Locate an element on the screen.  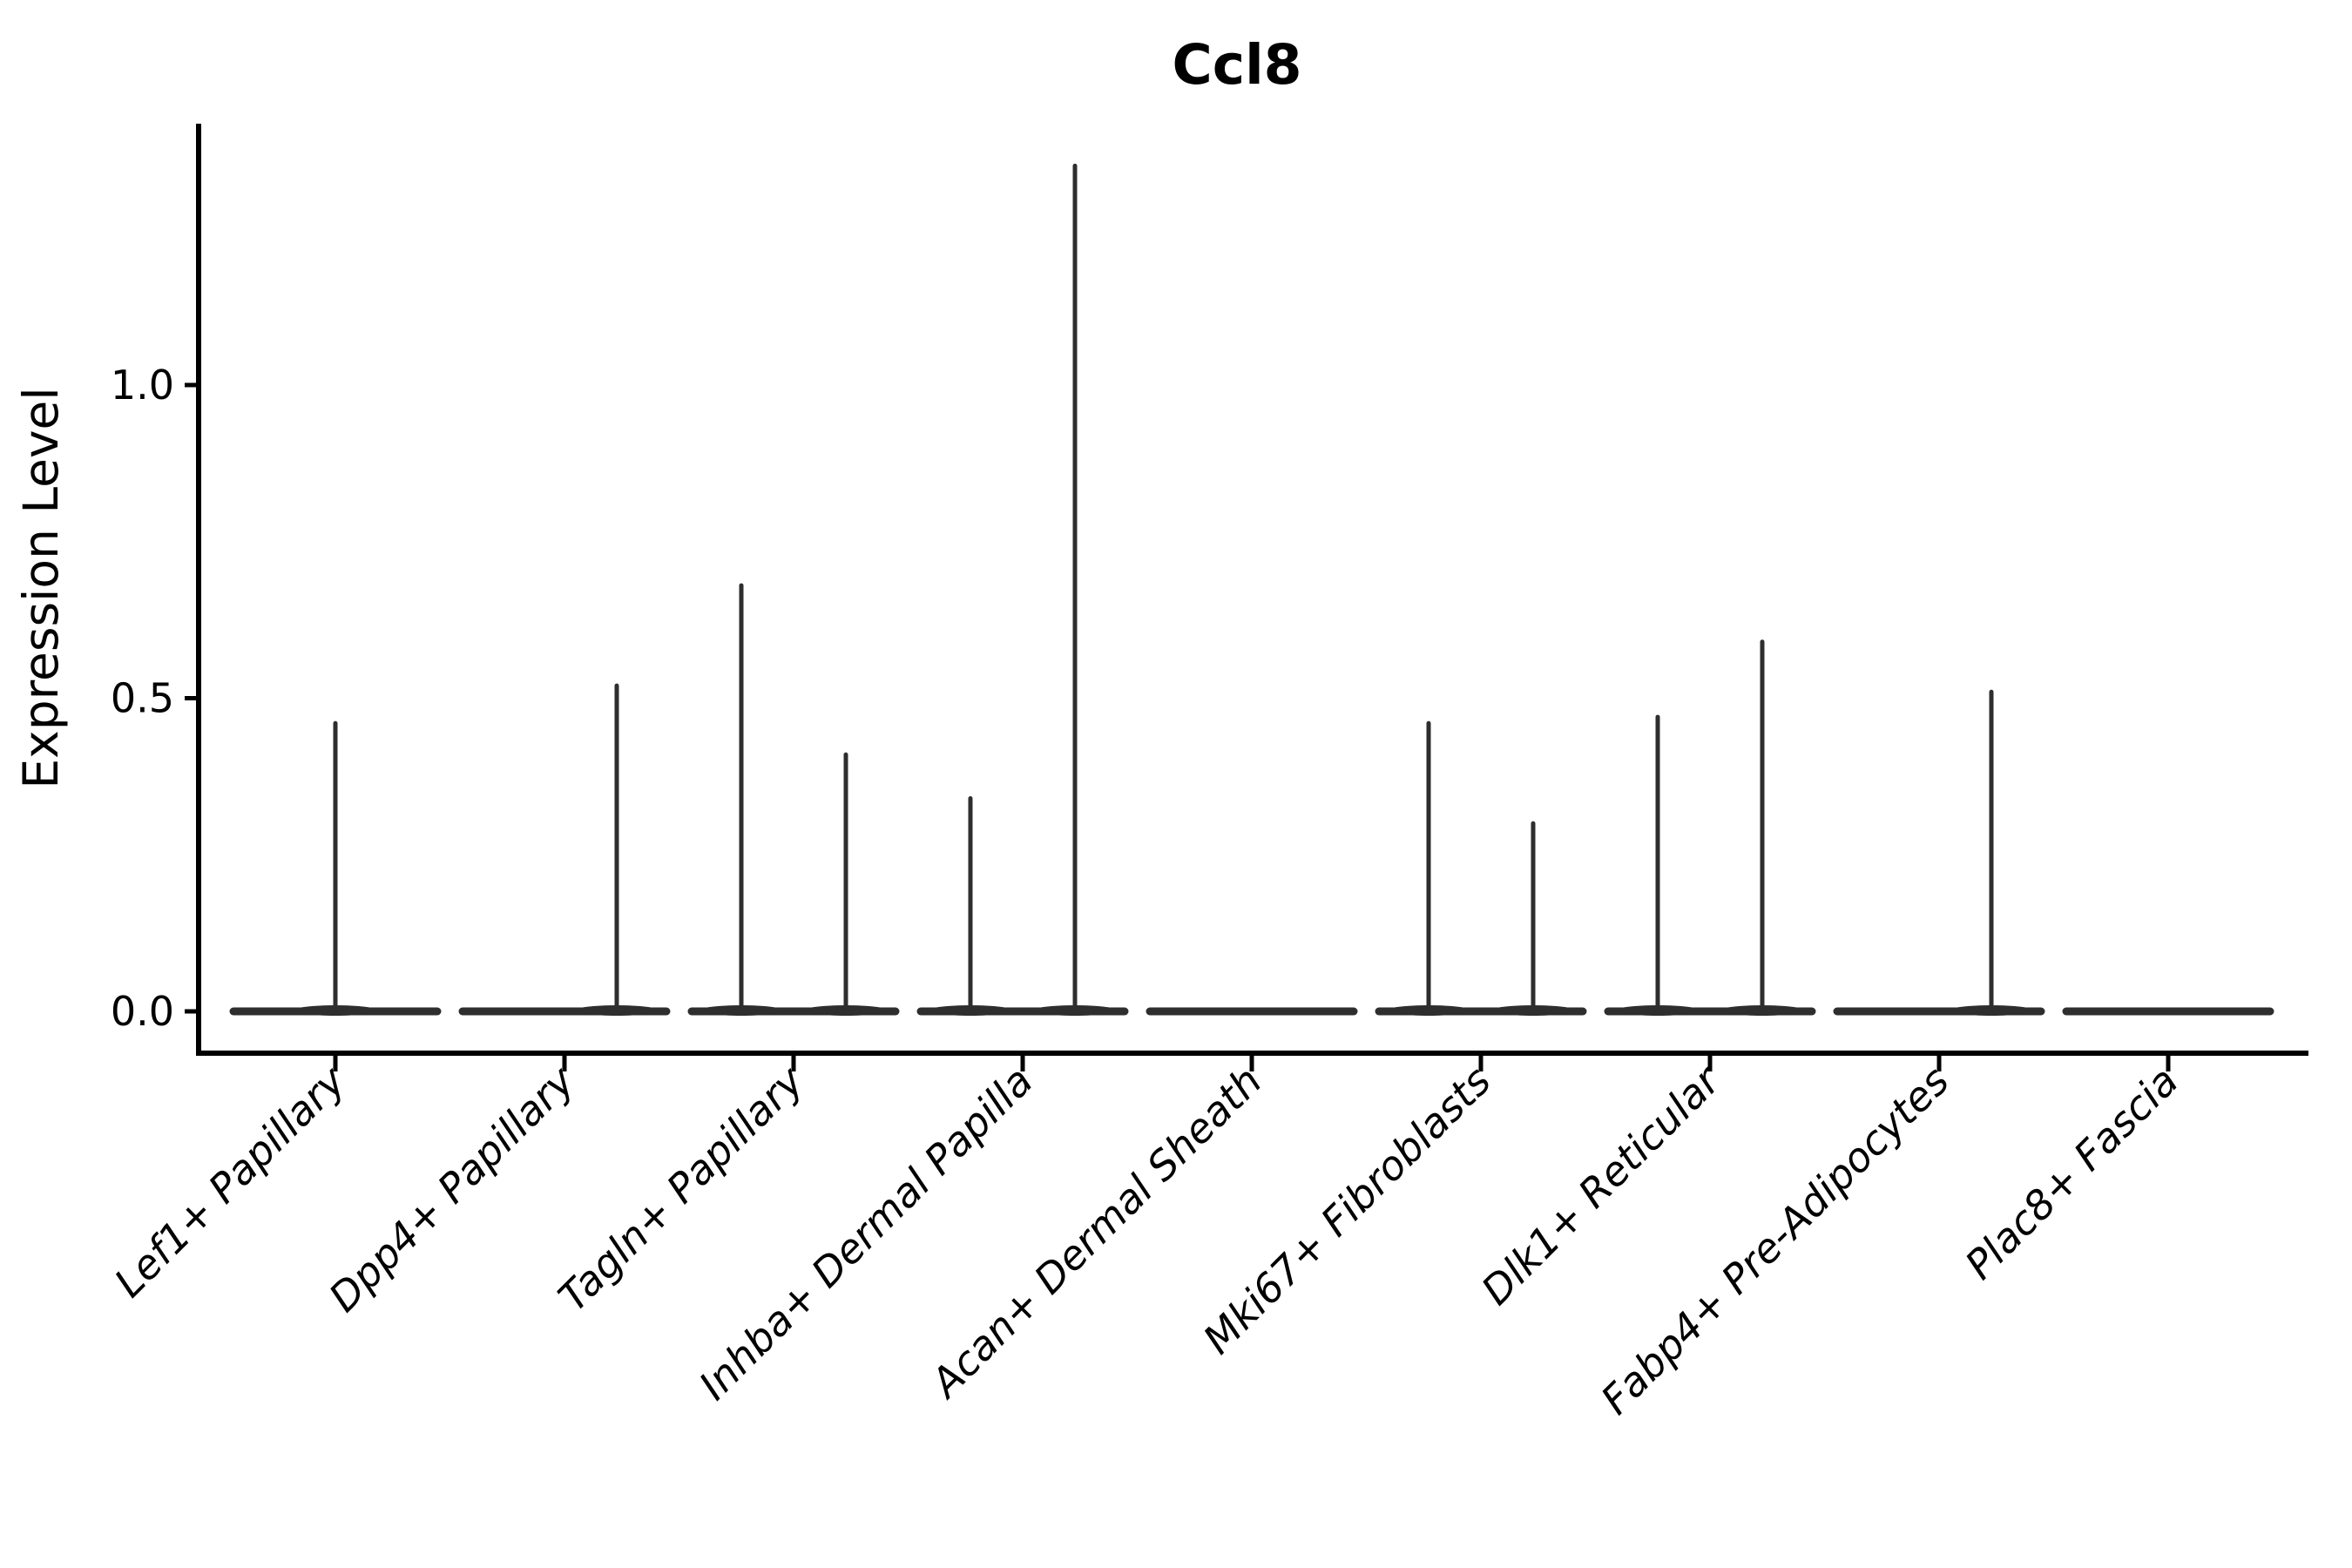
y-tick-label: 0.5 is located at coordinates (142, 698).